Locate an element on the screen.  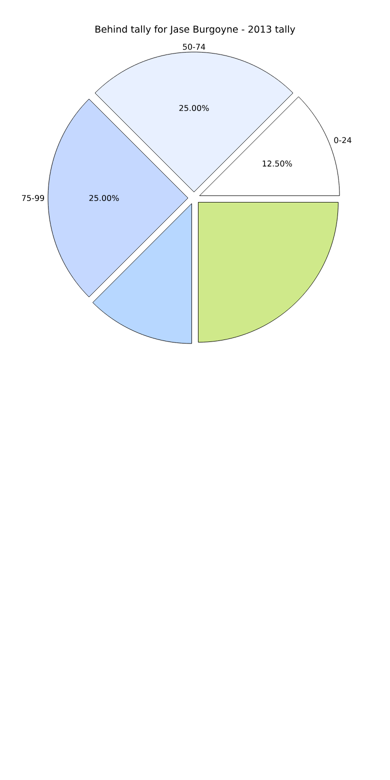
slice-label: 50-74 is located at coordinates (194, 47).